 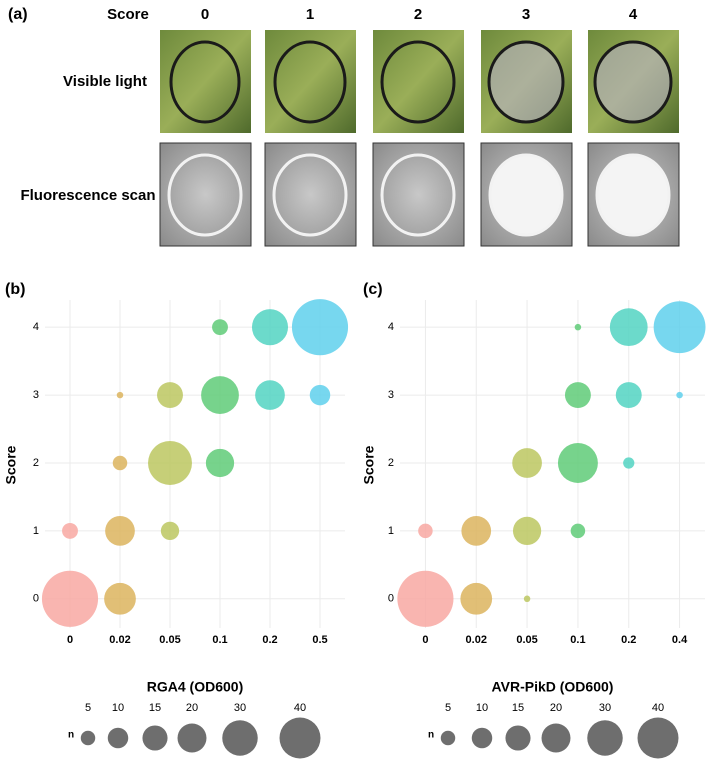 I want to click on score-header: Score, so click(x=128, y=14).